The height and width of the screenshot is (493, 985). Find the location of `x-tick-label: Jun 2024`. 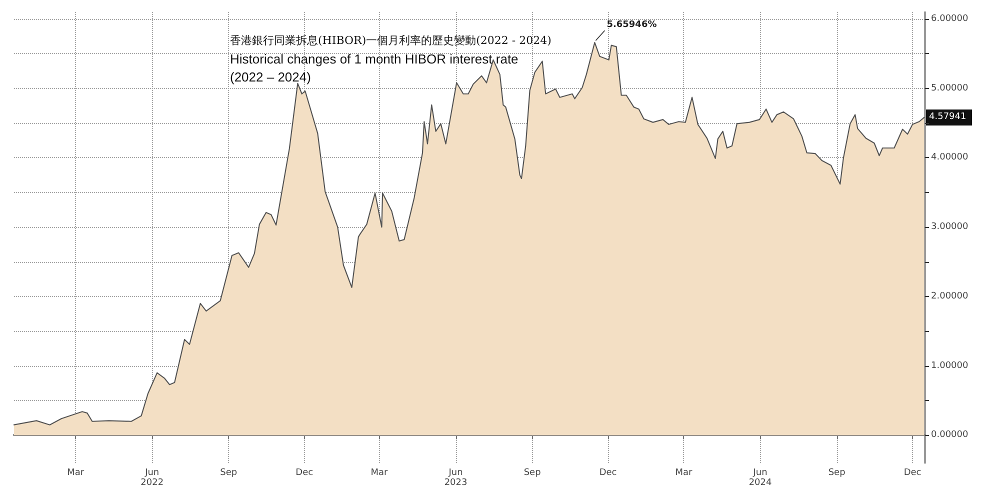

x-tick-label: Jun 2024 is located at coordinates (760, 478).